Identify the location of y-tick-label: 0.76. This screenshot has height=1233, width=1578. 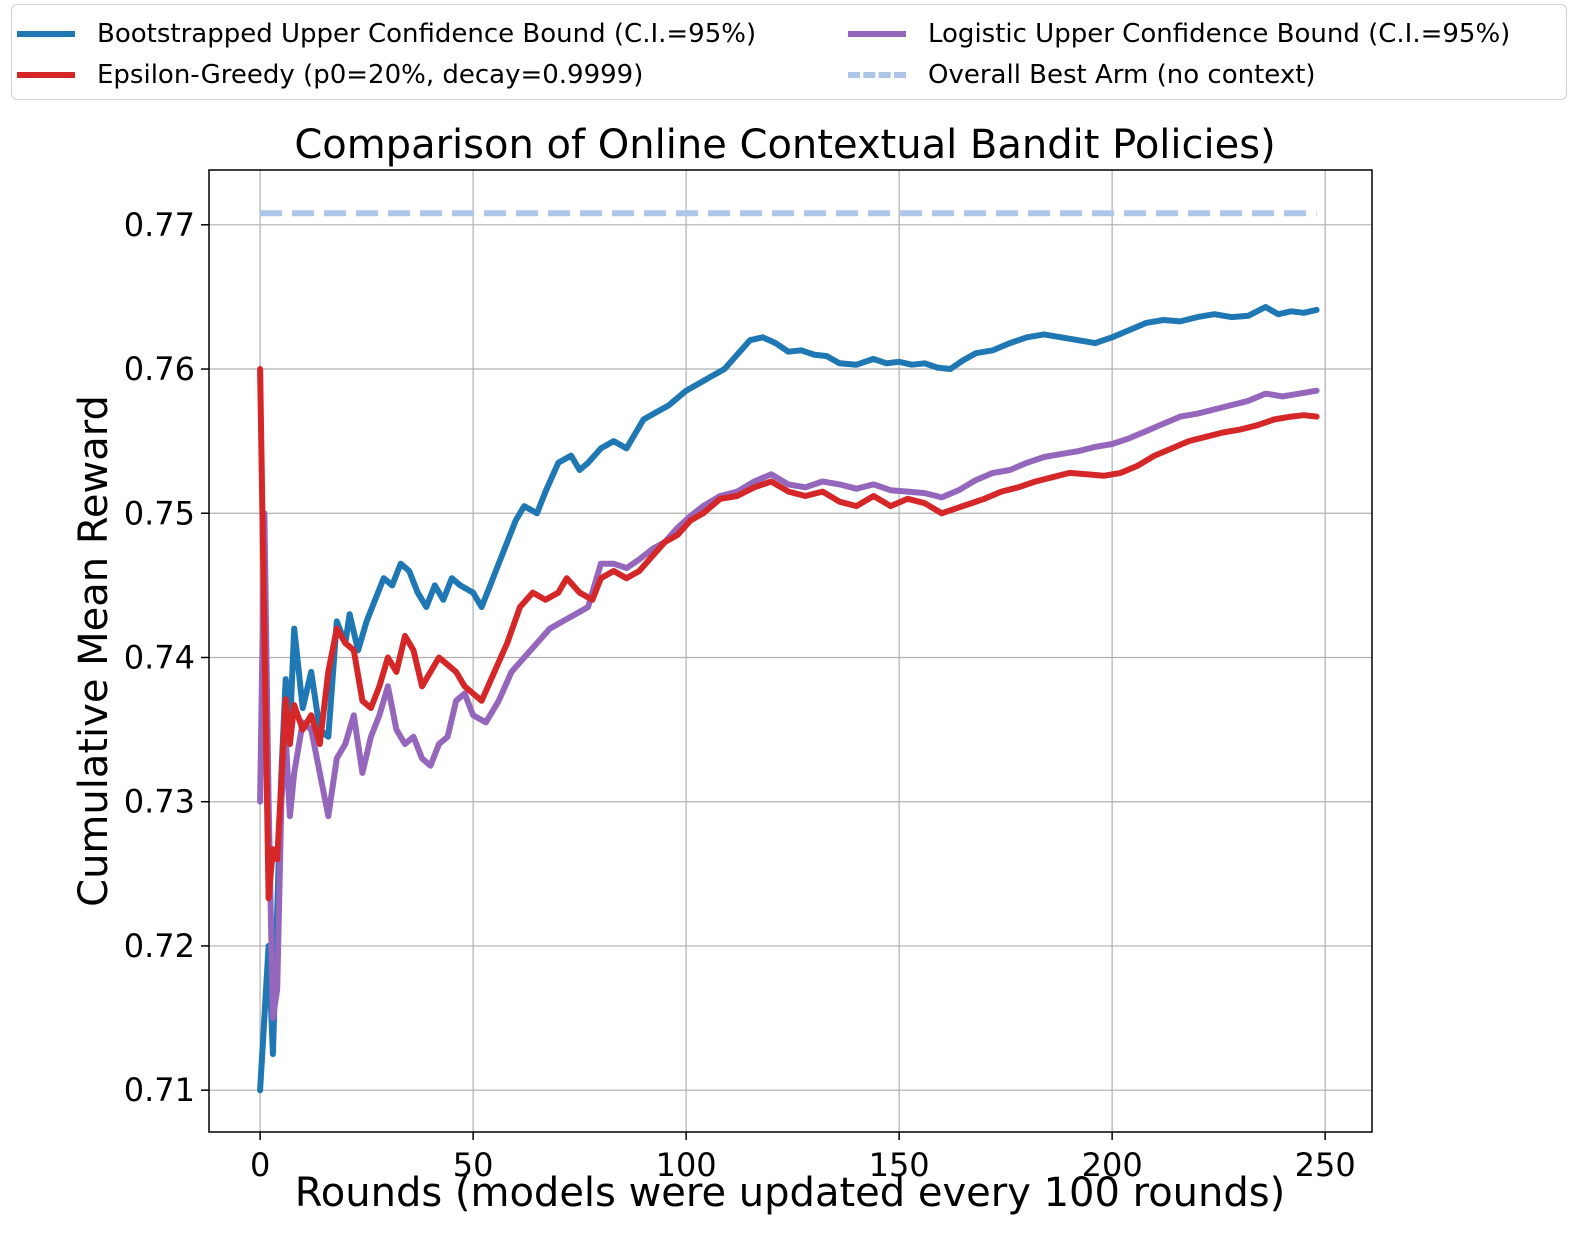
(159, 369).